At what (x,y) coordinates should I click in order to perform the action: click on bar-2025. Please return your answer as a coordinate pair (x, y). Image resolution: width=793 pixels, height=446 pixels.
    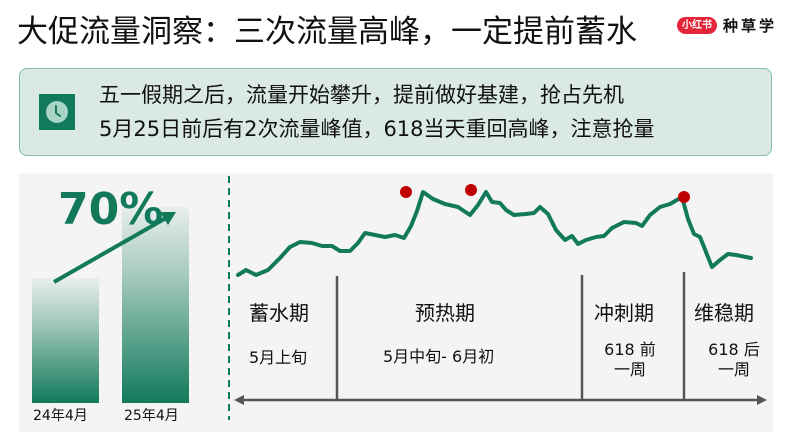
    Looking at the image, I should click on (155, 305).